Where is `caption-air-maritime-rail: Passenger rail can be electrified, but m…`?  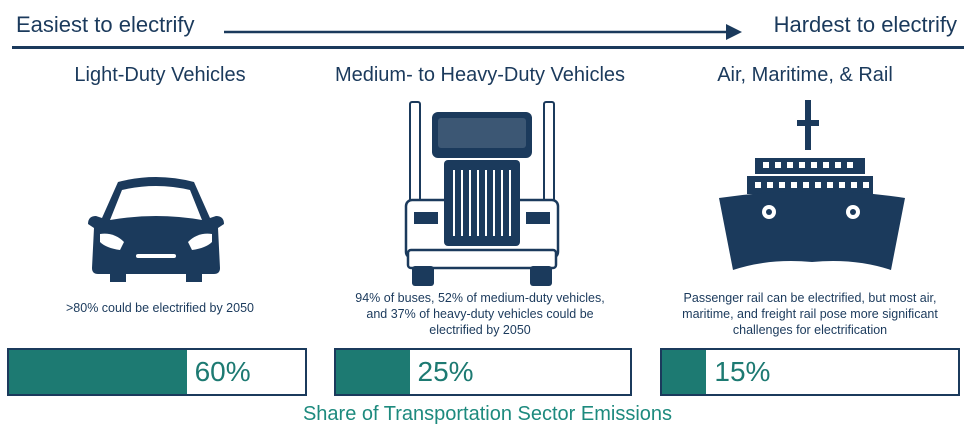 caption-air-maritime-rail: Passenger rail can be electrified, but m… is located at coordinates (810, 314).